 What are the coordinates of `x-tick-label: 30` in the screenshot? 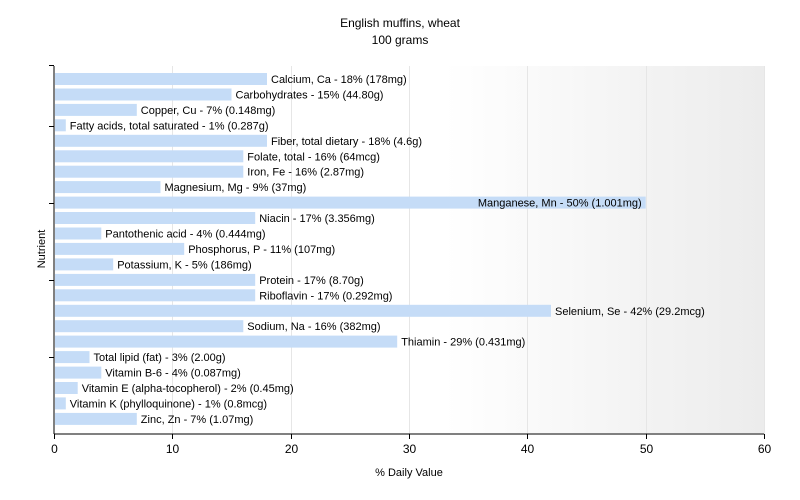 It's located at (410, 449).